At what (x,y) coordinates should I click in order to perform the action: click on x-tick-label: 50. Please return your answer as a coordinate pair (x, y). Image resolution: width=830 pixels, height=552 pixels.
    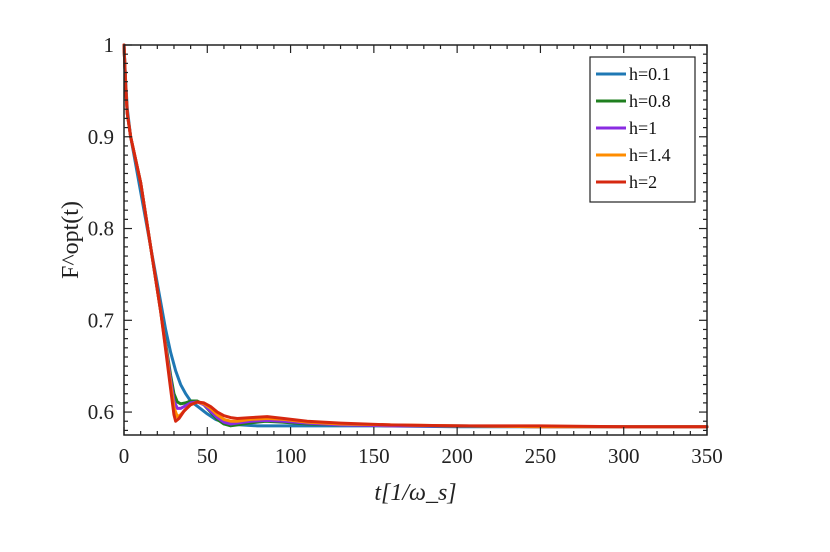
    Looking at the image, I should click on (207, 456).